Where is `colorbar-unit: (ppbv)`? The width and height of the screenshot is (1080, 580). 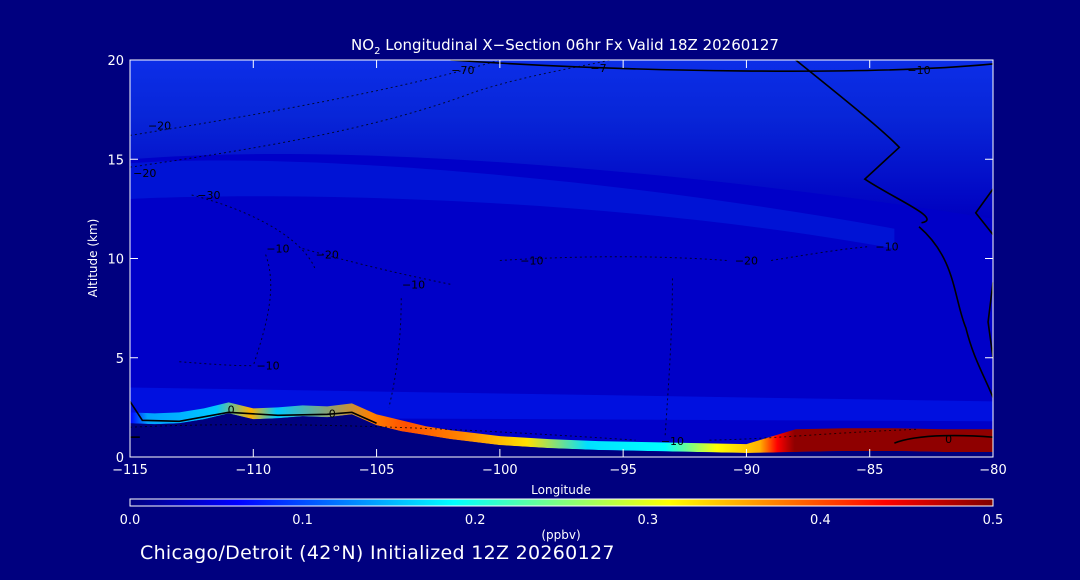
colorbar-unit: (ppbv) is located at coordinates (560, 535).